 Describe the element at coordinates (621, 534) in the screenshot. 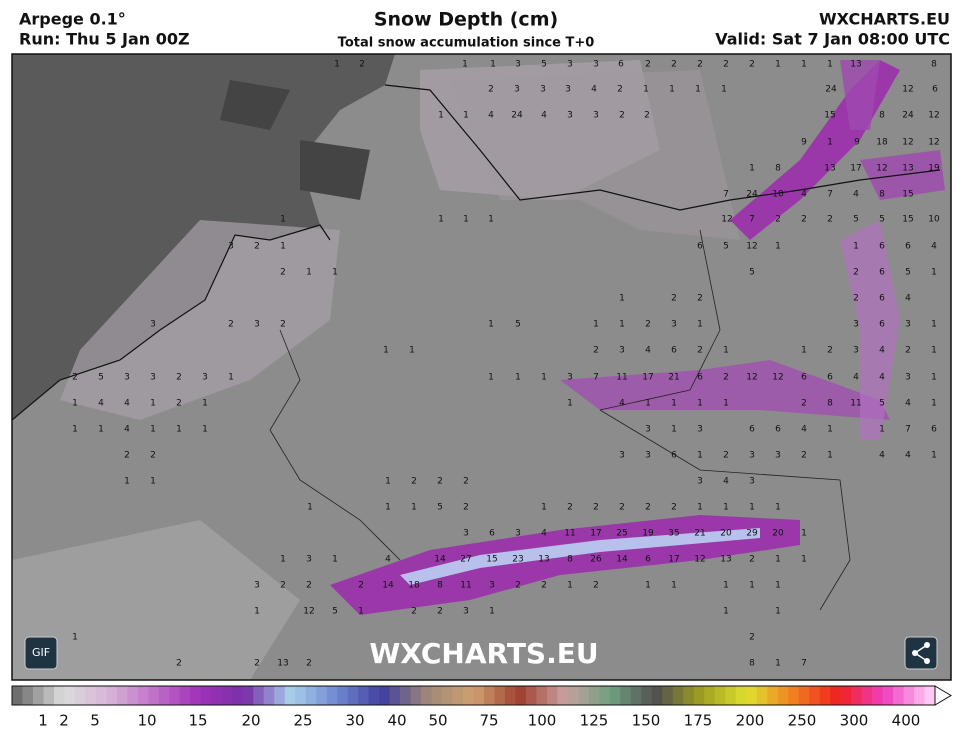

I see `map-value: 25` at that location.